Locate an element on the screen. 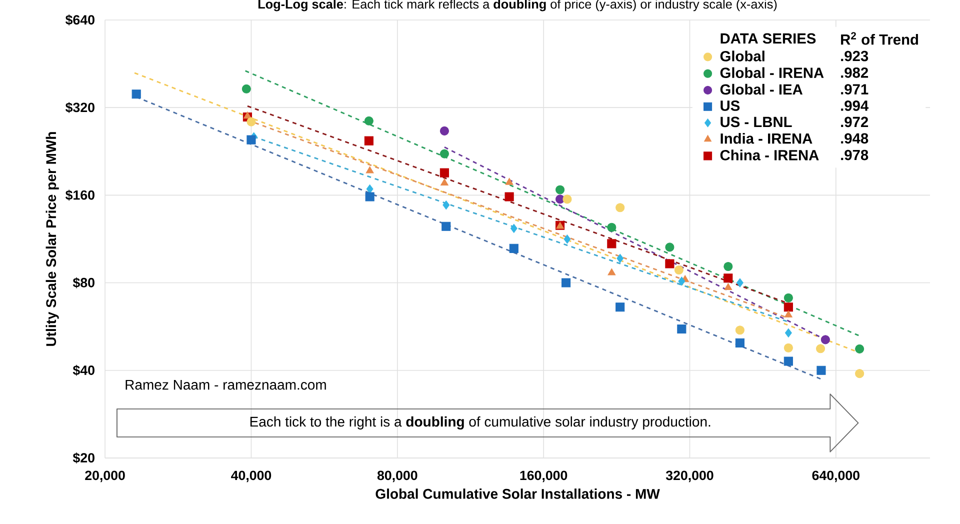 This screenshot has height=524, width=960. legend-label: US is located at coordinates (730, 105).